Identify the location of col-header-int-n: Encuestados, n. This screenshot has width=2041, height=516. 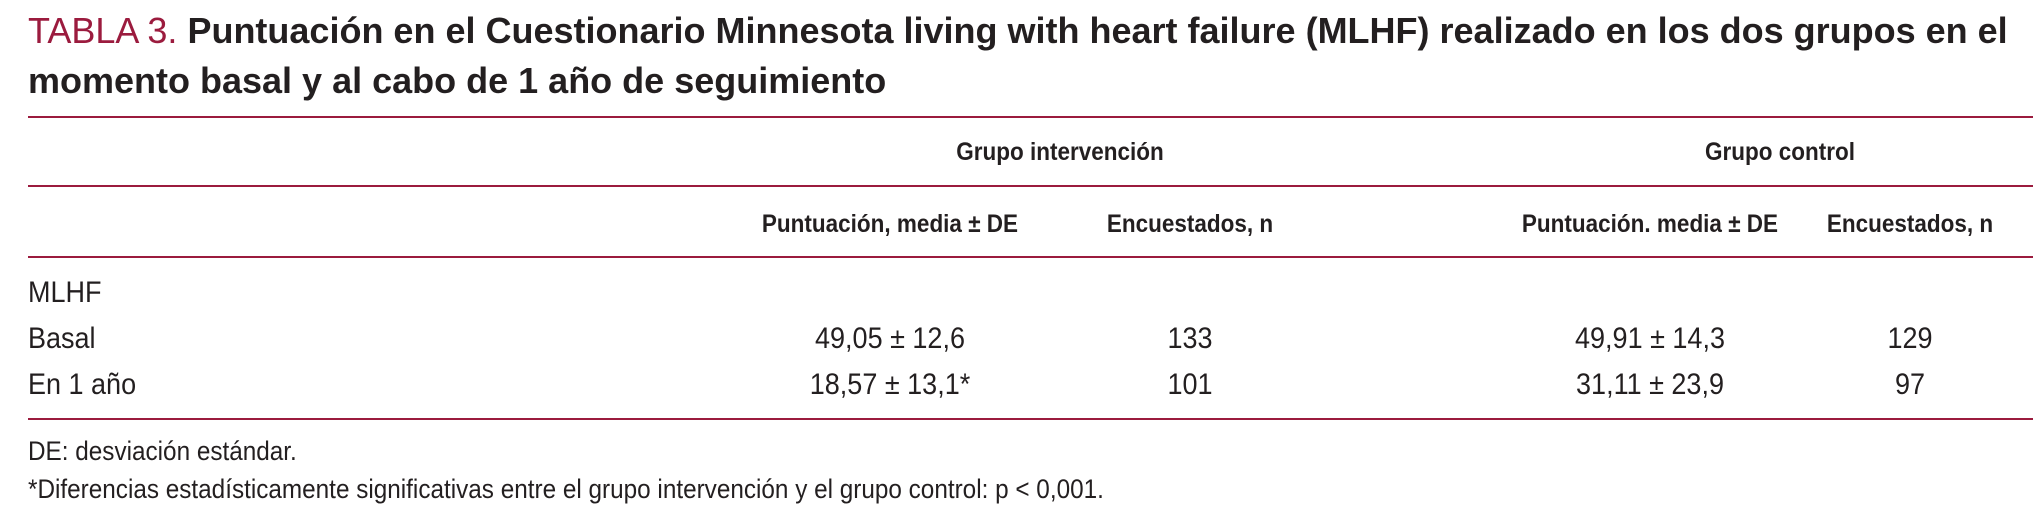
(1190, 224).